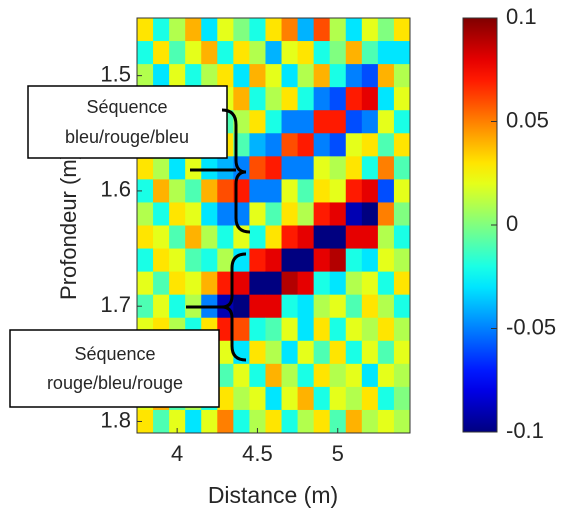  I want to click on colorbar-tick-label: 0, so click(512, 223).